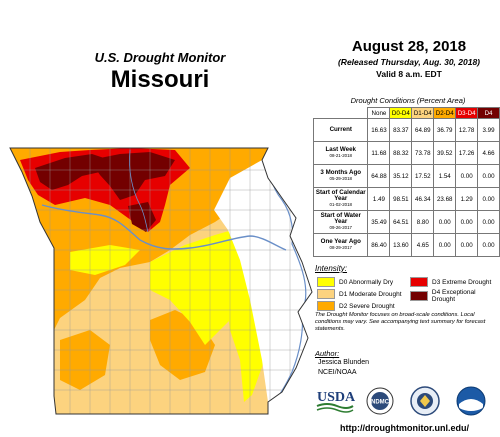 The height and width of the screenshot is (437, 500). I want to click on table-cell: 17.52, so click(423, 176).